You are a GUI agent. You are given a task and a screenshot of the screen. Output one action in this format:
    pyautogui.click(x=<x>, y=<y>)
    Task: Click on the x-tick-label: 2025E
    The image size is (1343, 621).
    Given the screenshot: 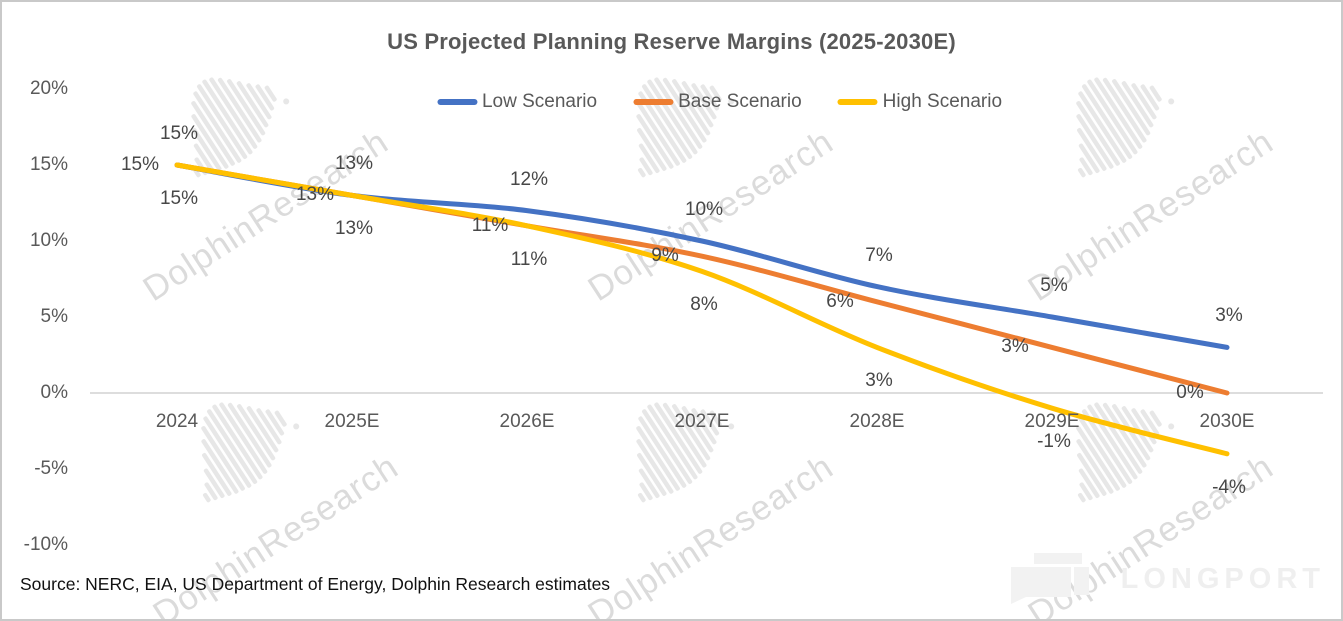 What is the action you would take?
    pyautogui.click(x=352, y=421)
    